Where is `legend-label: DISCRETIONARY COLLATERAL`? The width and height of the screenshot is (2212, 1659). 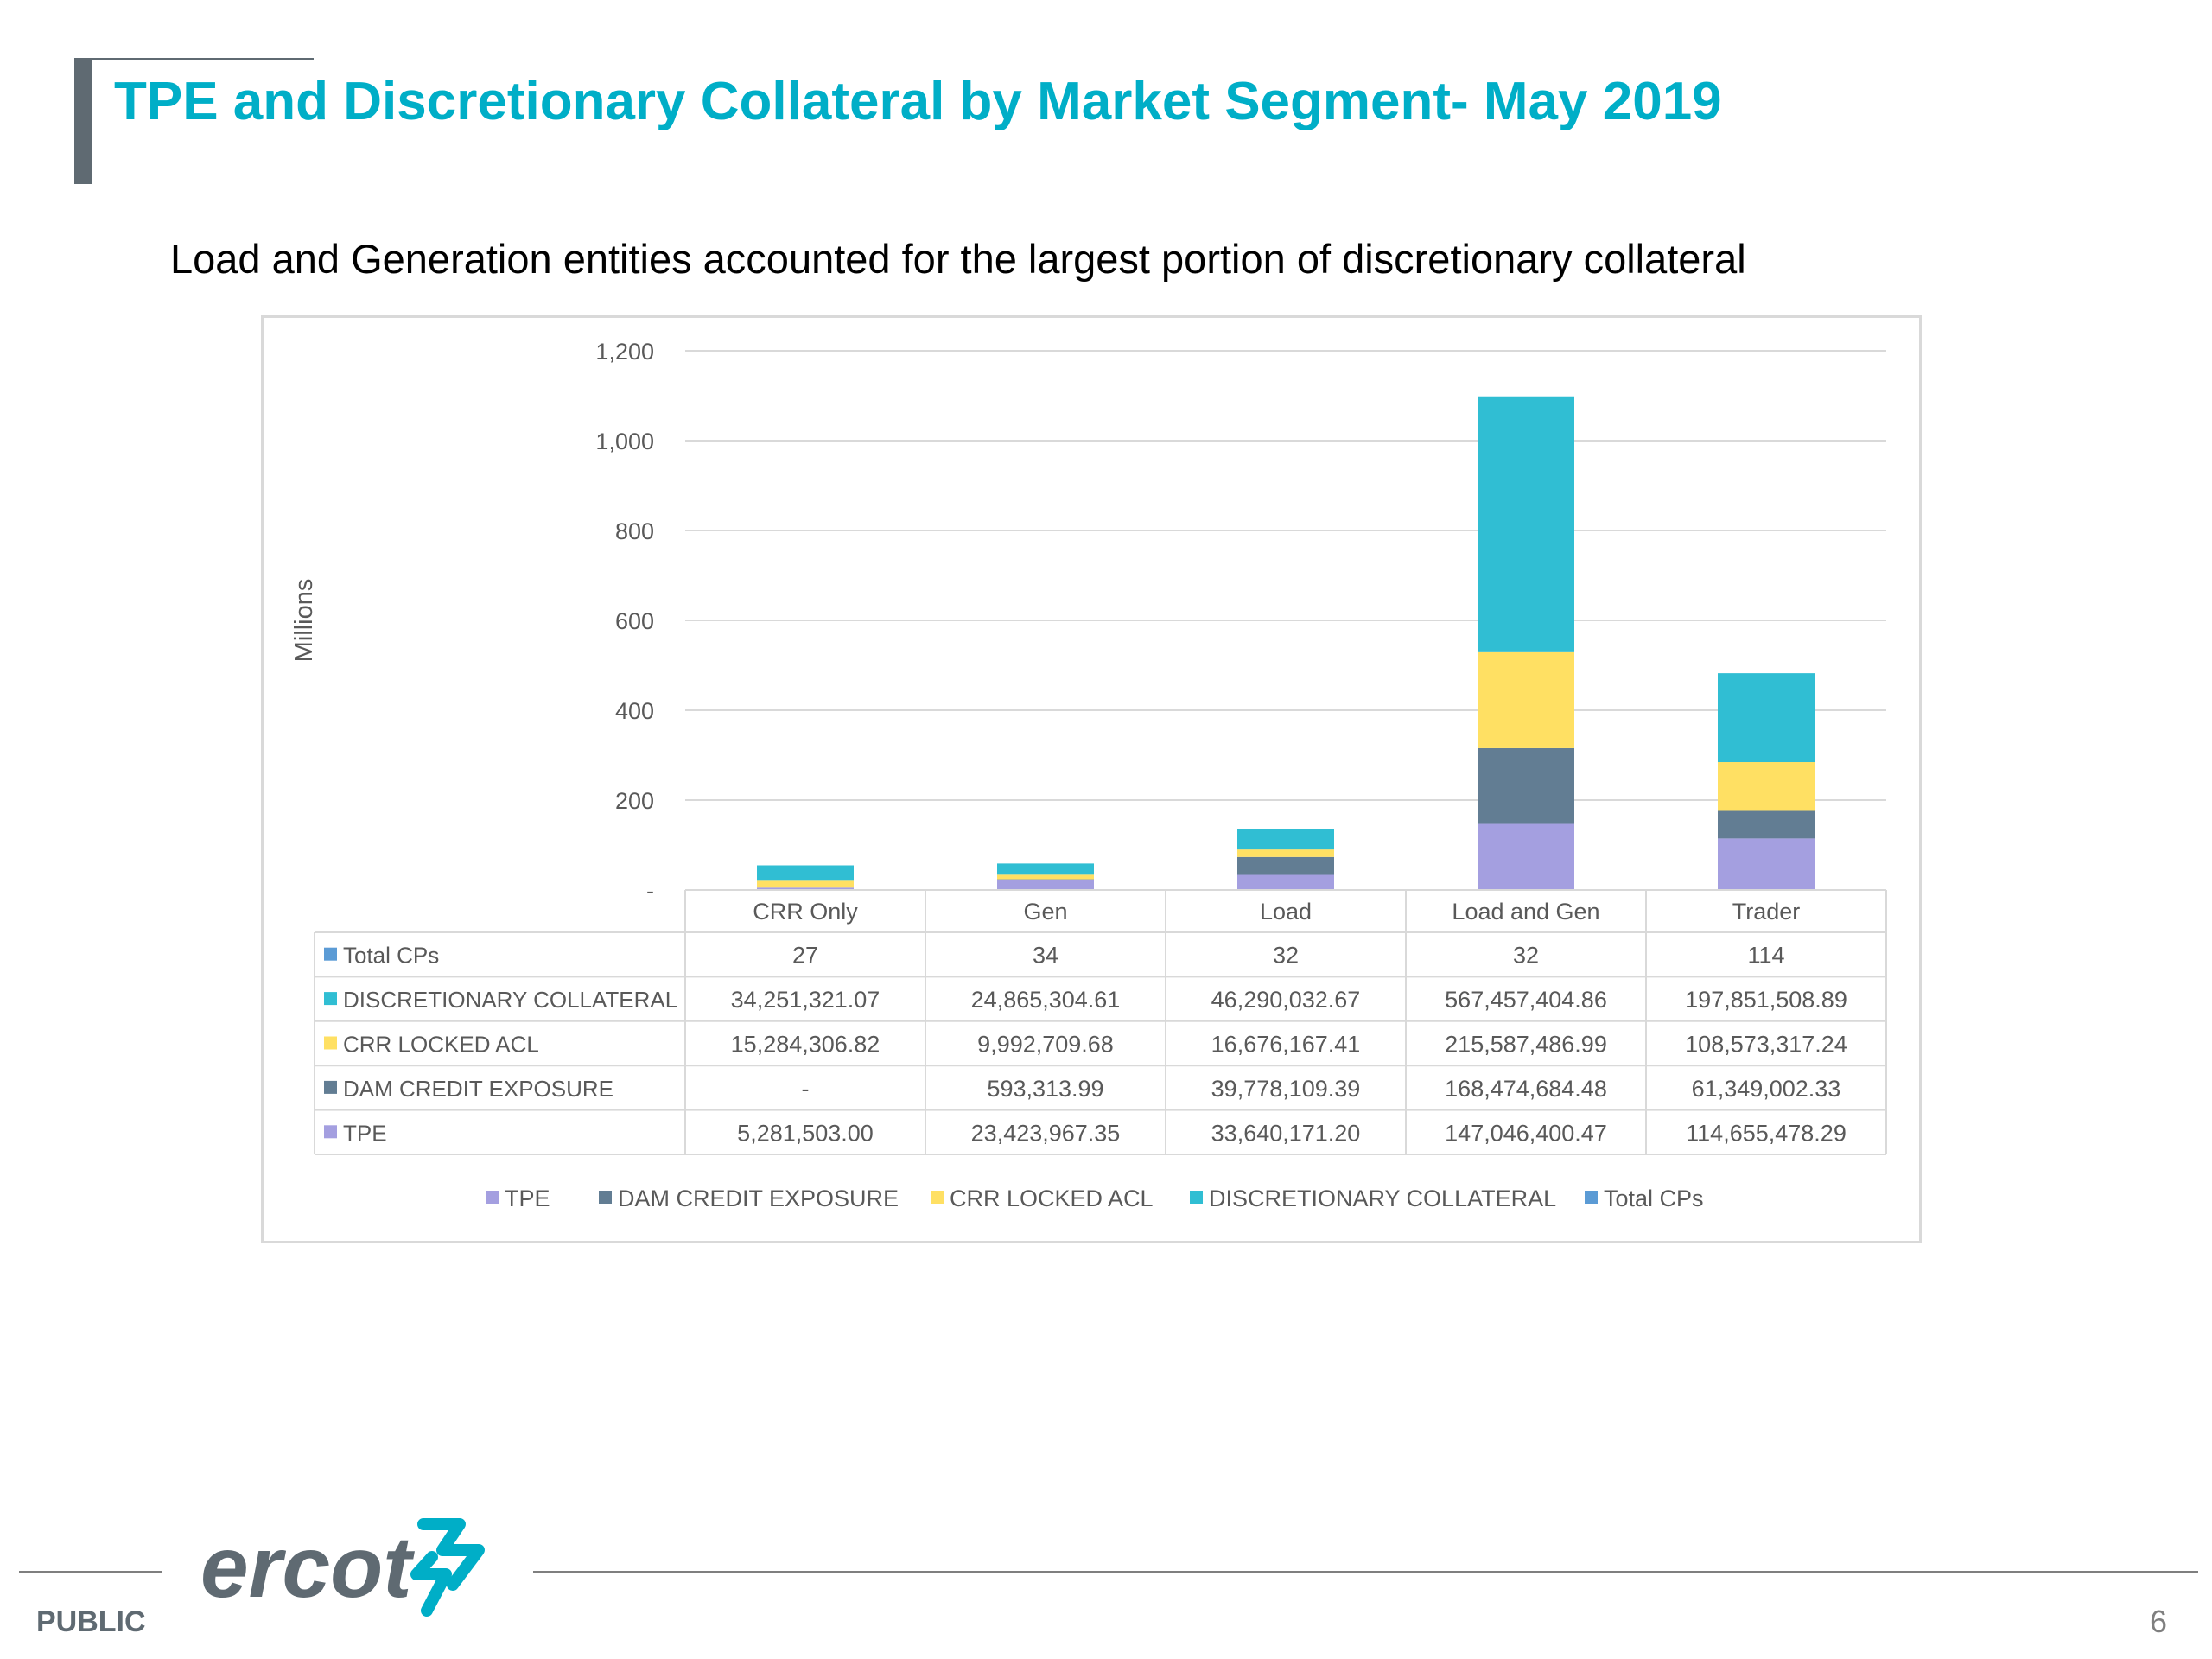 legend-label: DISCRETIONARY COLLATERAL is located at coordinates (1382, 1198).